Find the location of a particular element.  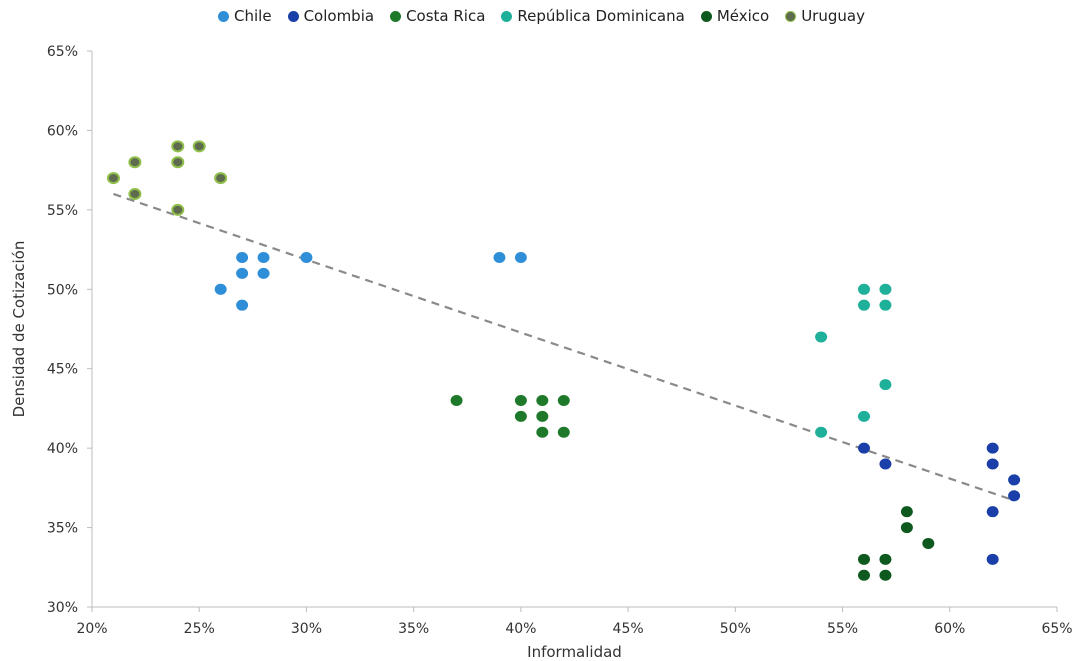

x-tick-label: 60% is located at coordinates (949, 629).